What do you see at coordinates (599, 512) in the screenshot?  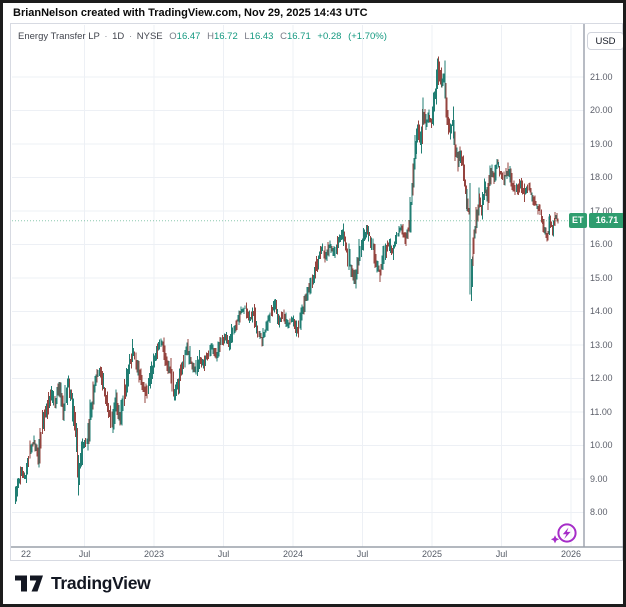 I see `price-tick-label: 8.00` at bounding box center [599, 512].